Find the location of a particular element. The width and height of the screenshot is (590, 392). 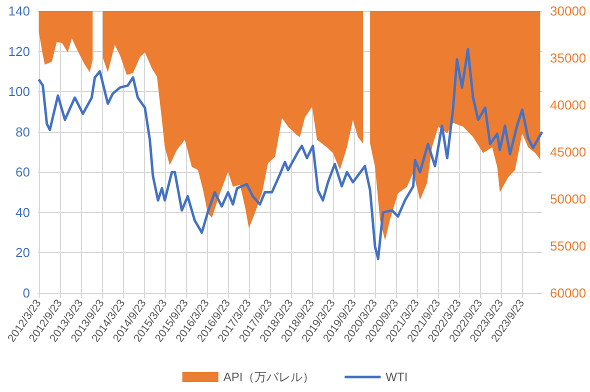

y2-tick-label: 40000 is located at coordinates (568, 105).